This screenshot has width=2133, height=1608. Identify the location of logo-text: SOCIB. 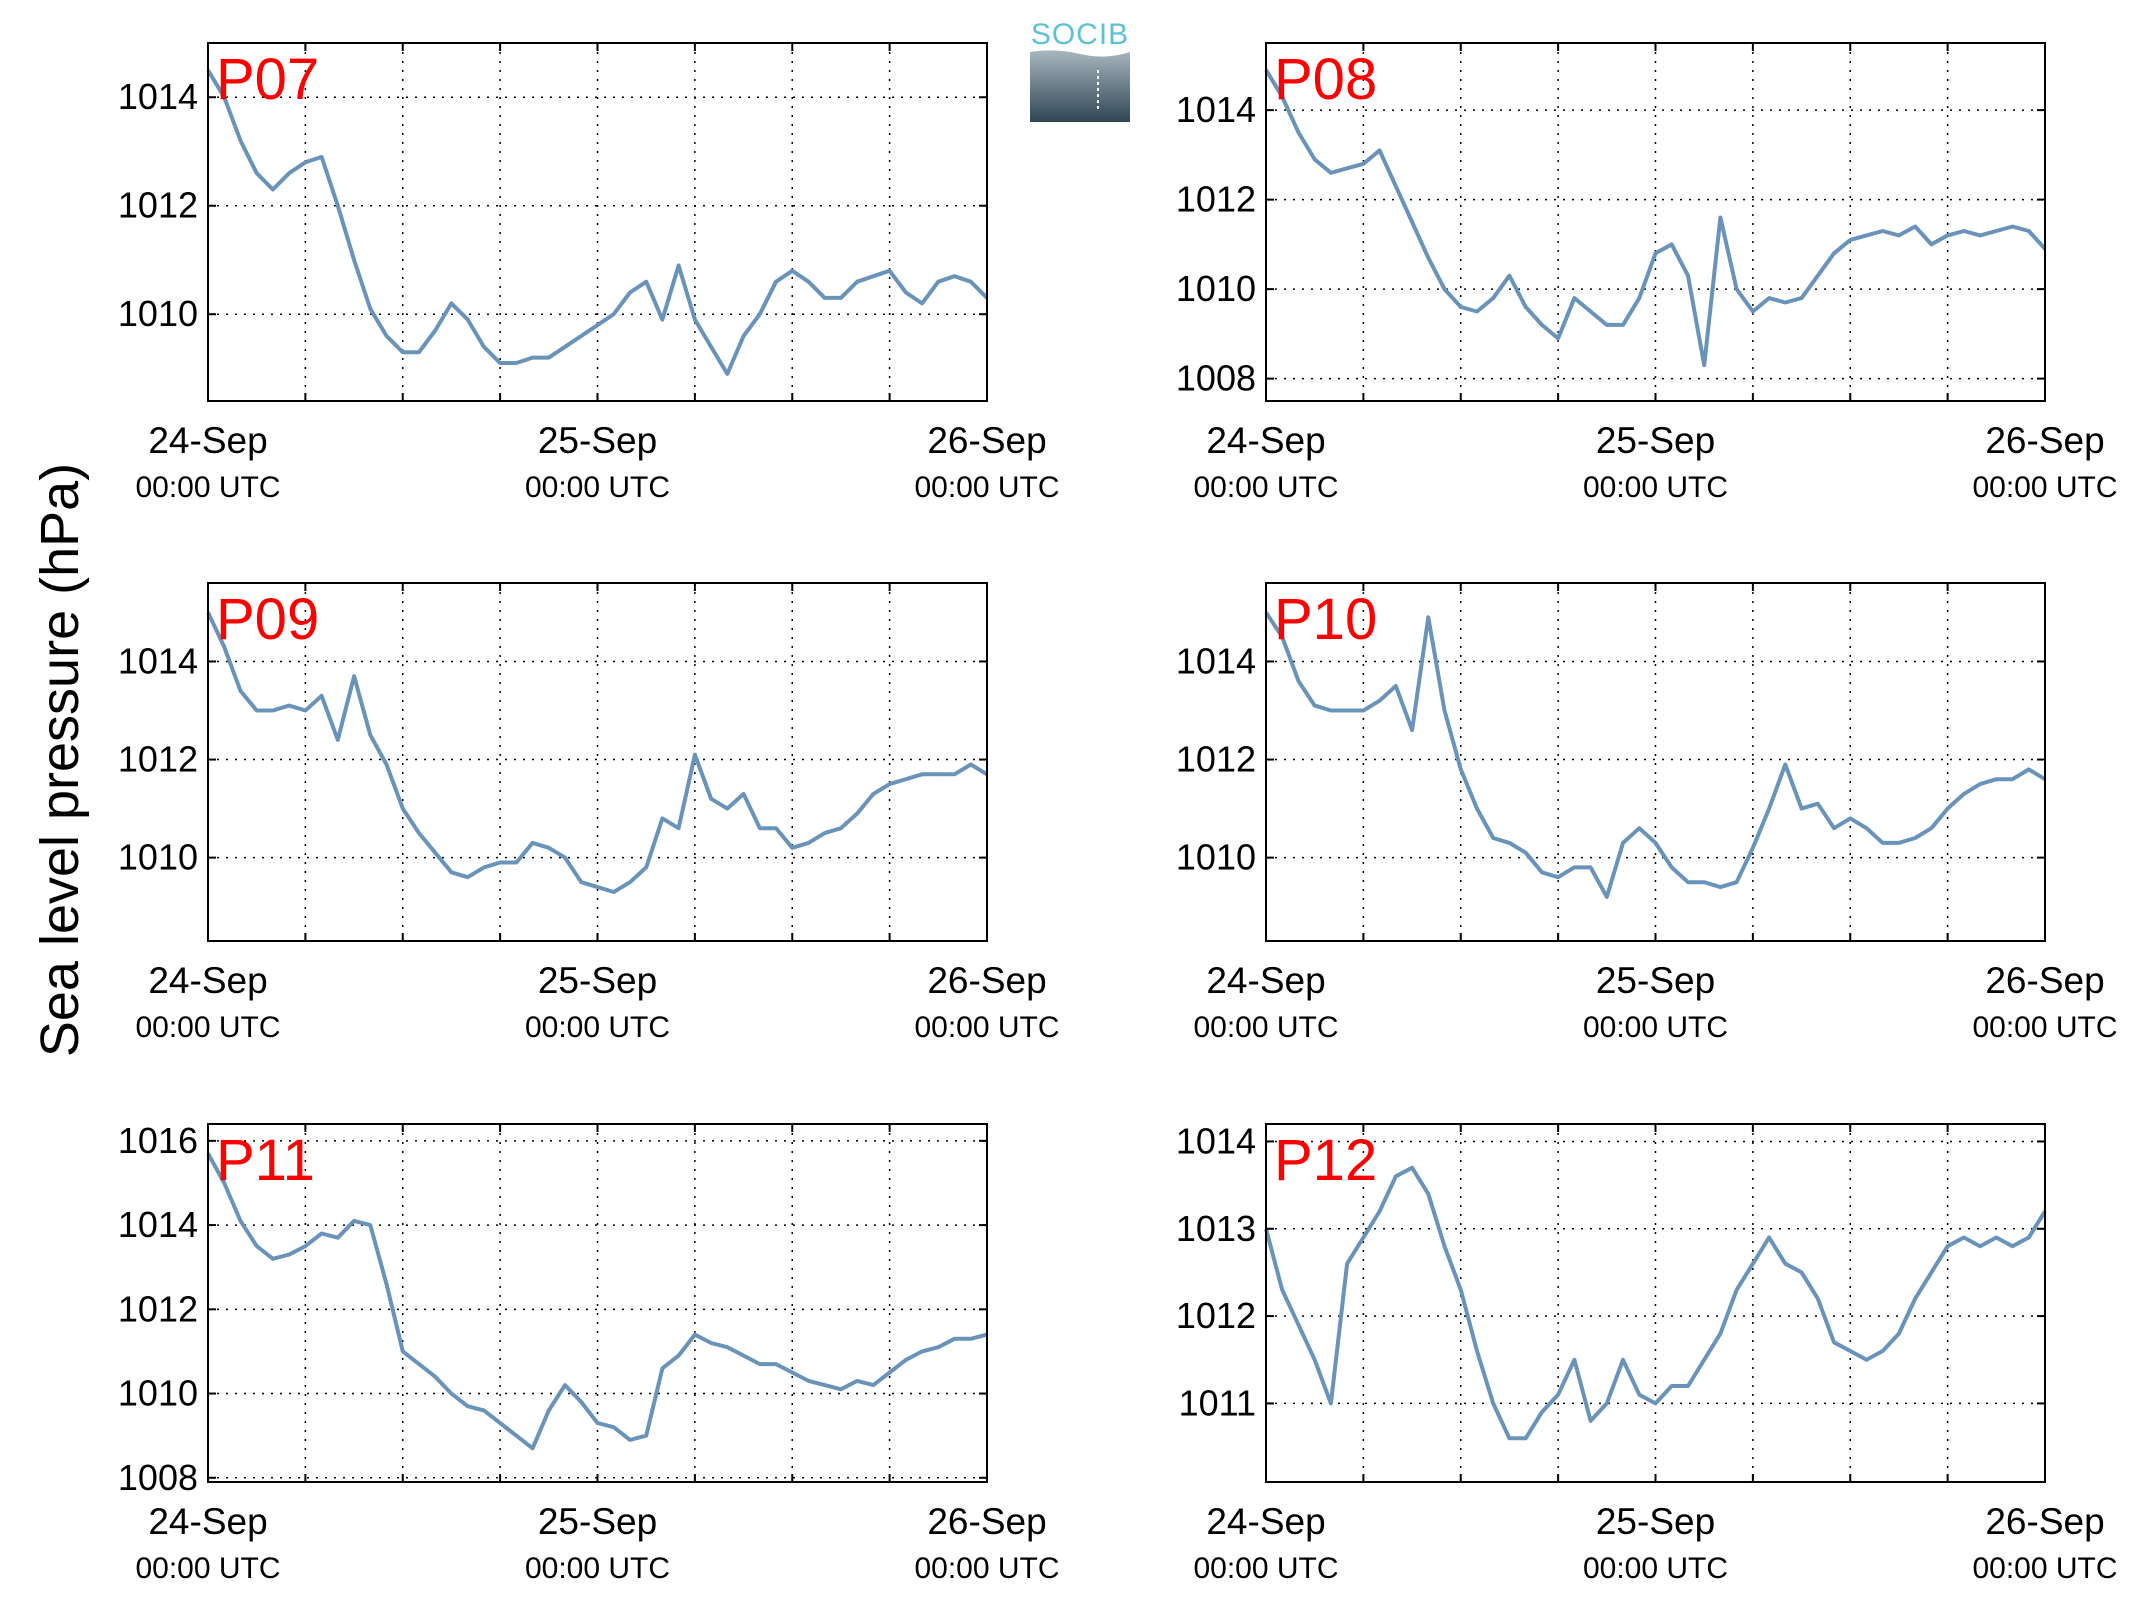
(1080, 34).